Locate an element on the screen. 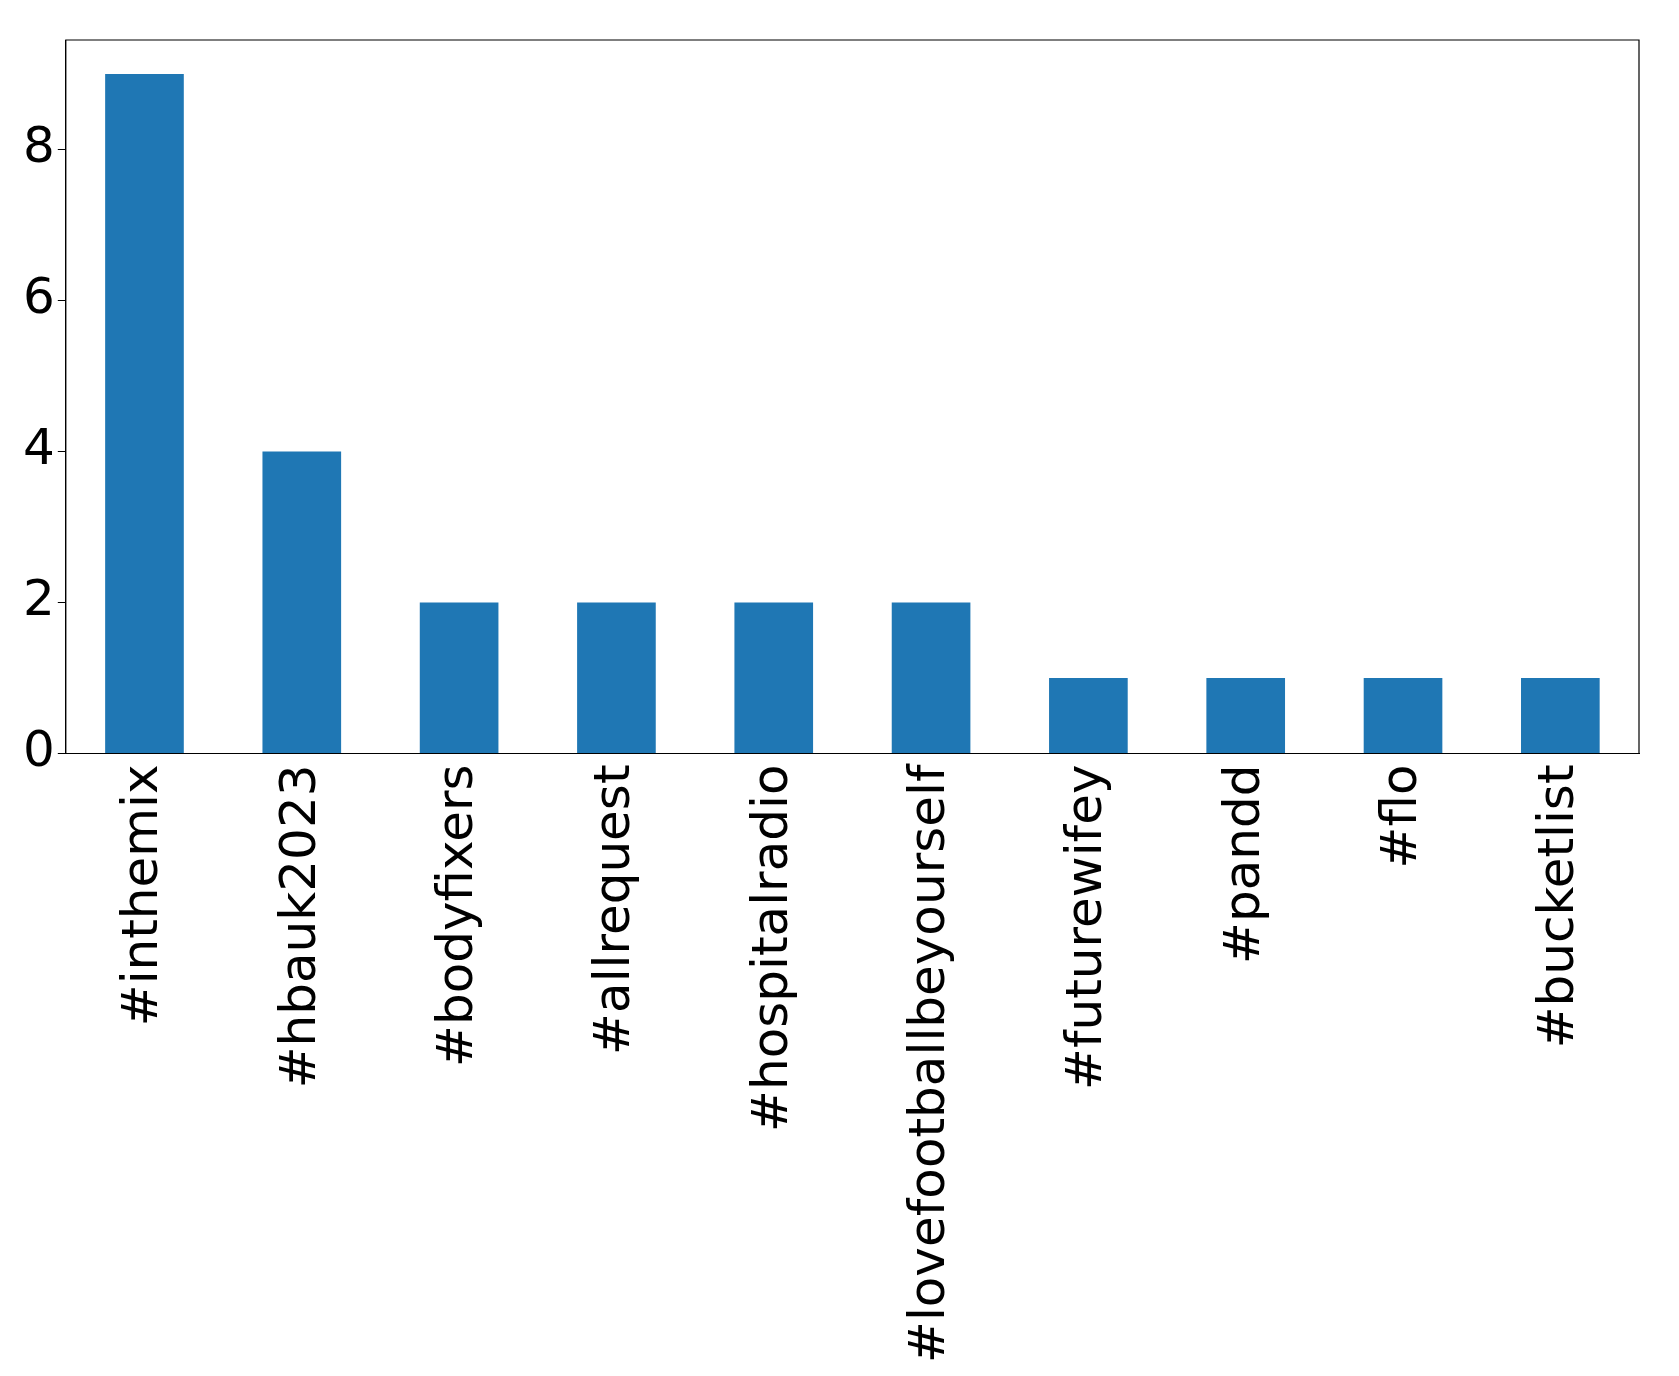  x-tick-label: #futurewifey is located at coordinates (1084, 927).